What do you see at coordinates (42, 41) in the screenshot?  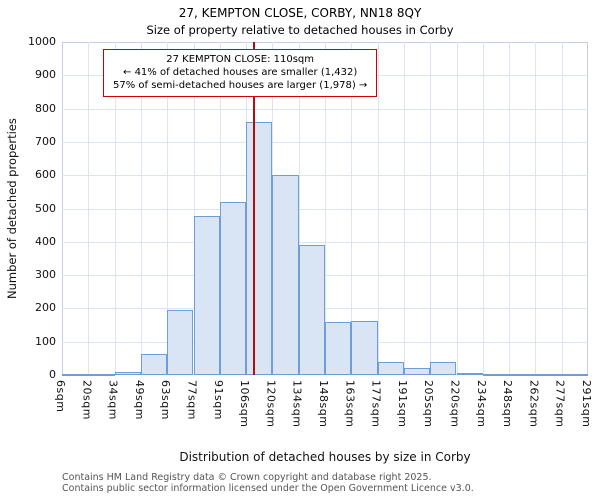 I see `y-tick-label: 1000` at bounding box center [42, 41].